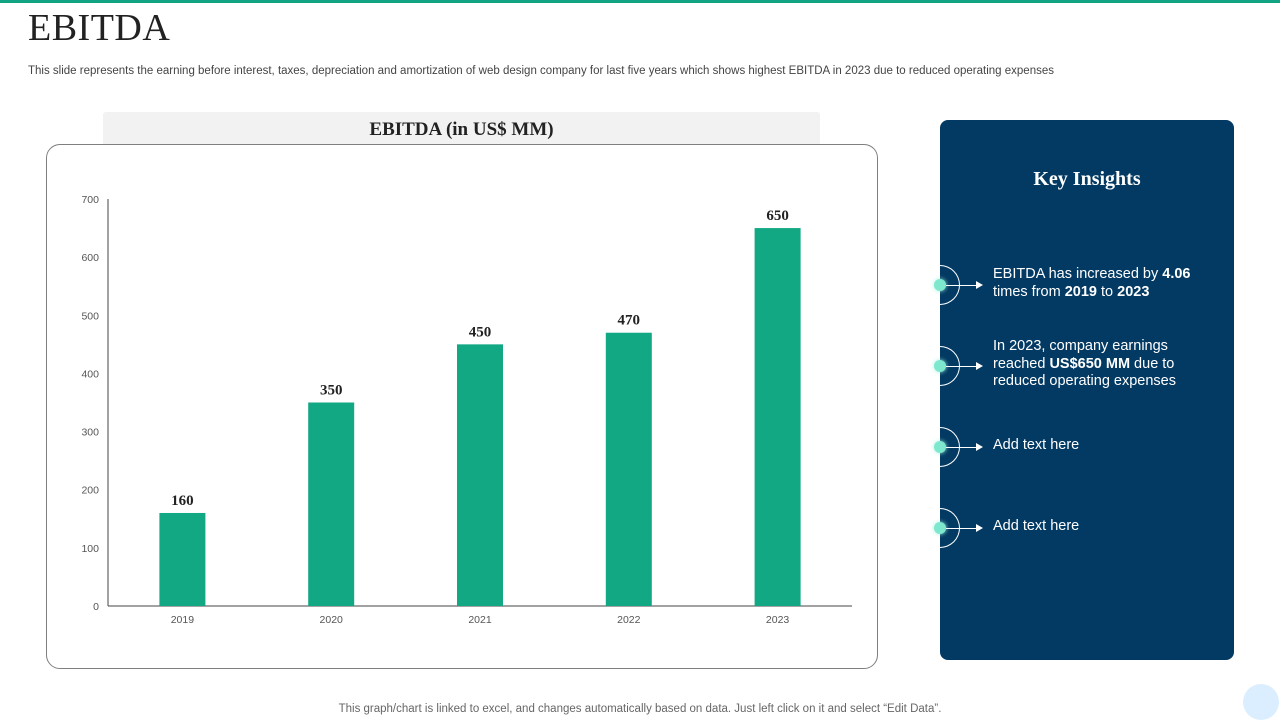  I want to click on y-tick-label: 300, so click(90, 433).